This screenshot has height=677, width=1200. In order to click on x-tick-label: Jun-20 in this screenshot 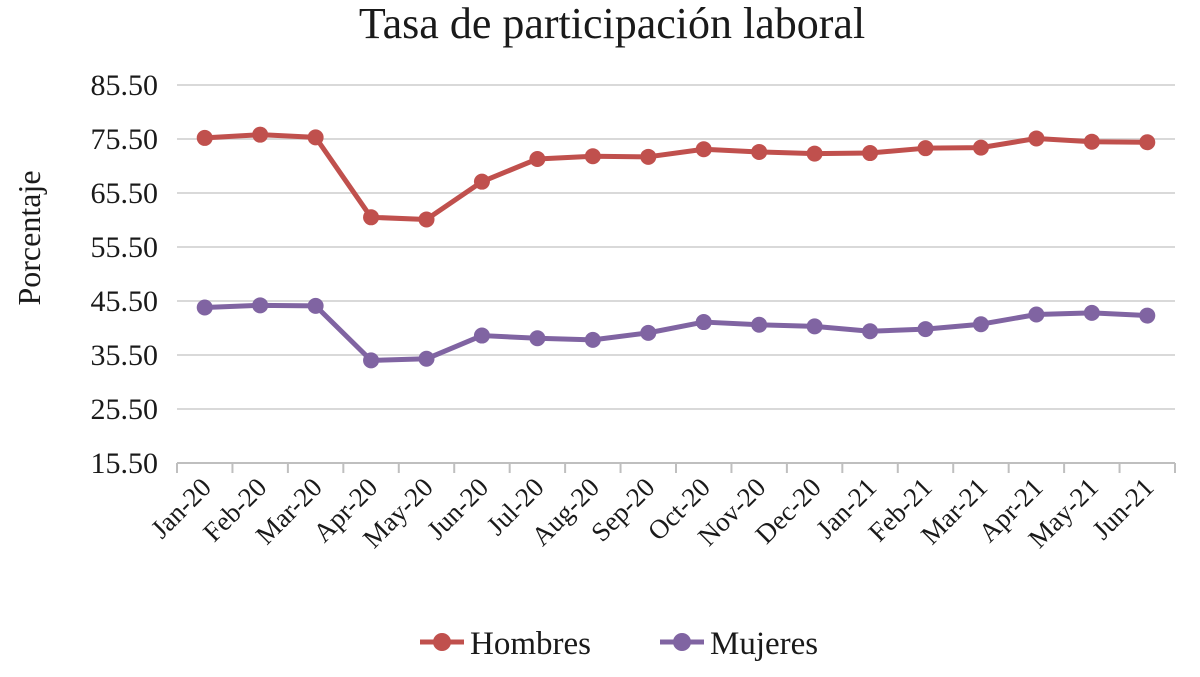, I will do `click(457, 508)`.